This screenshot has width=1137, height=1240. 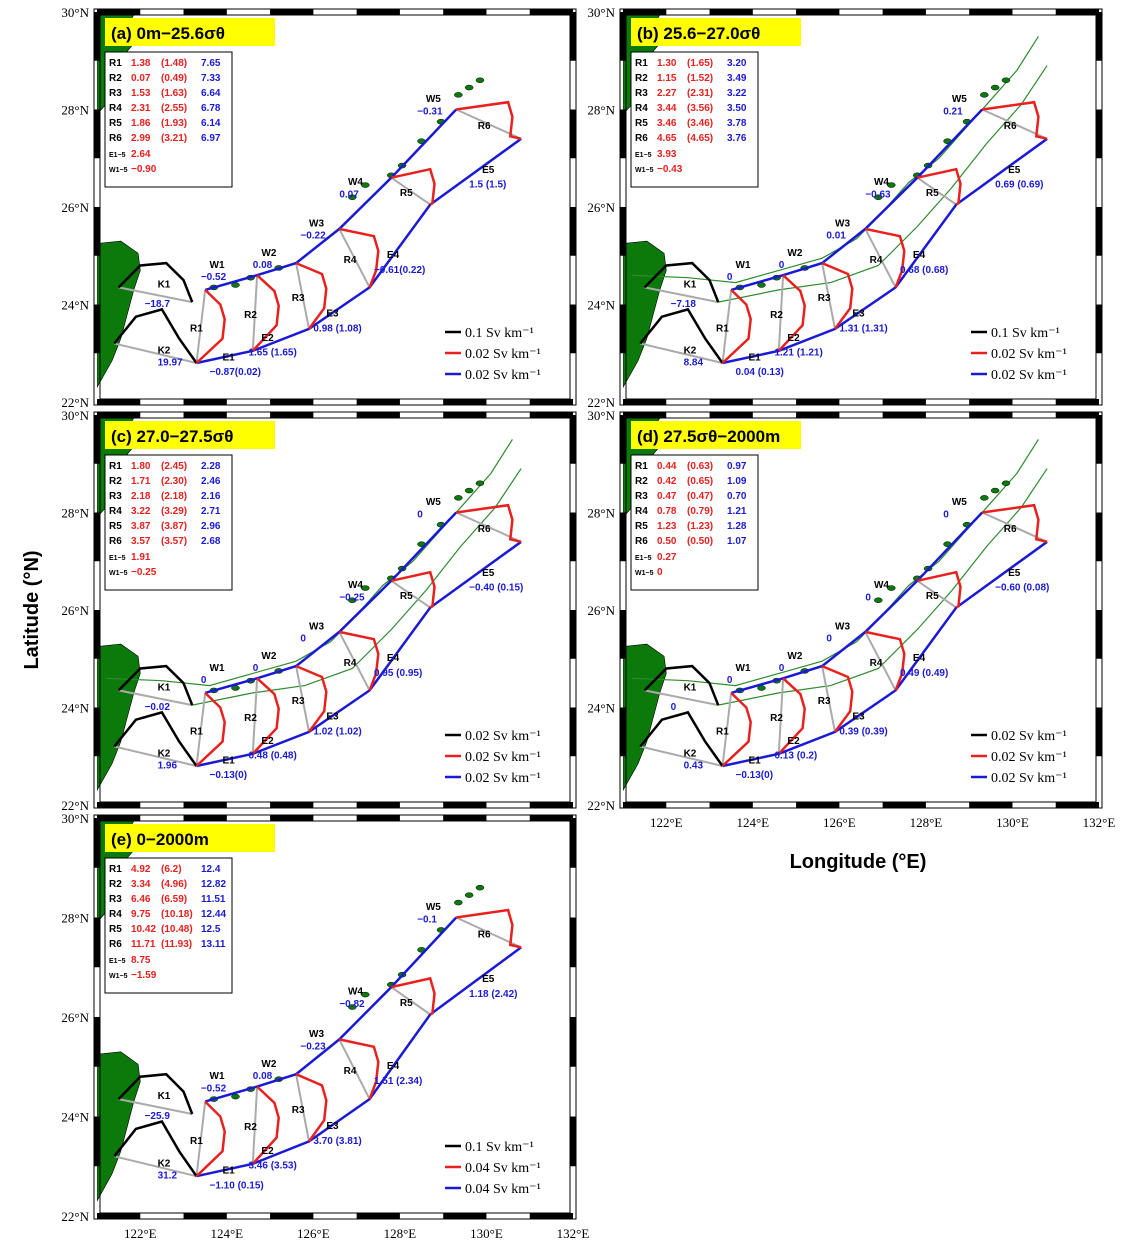 What do you see at coordinates (660, 572) in the screenshot?
I see `table-w1-5-value: 0` at bounding box center [660, 572].